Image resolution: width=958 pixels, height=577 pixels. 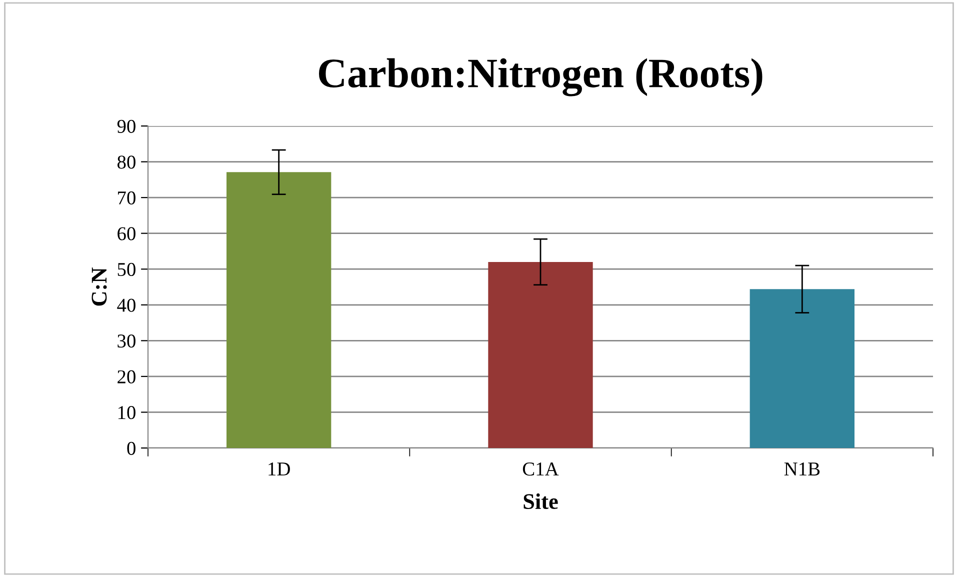 I want to click on chart-title: Carbon:Nitrogen (Roots), so click(x=540, y=77).